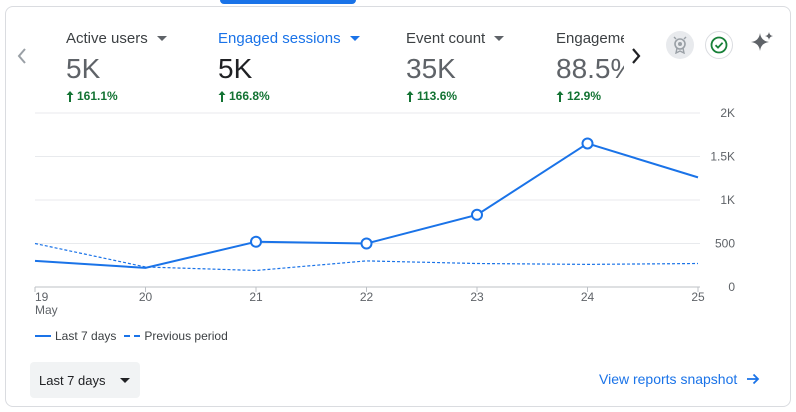 This screenshot has height=412, width=796. What do you see at coordinates (590, 68) in the screenshot?
I see `metric-value: 88.5%` at bounding box center [590, 68].